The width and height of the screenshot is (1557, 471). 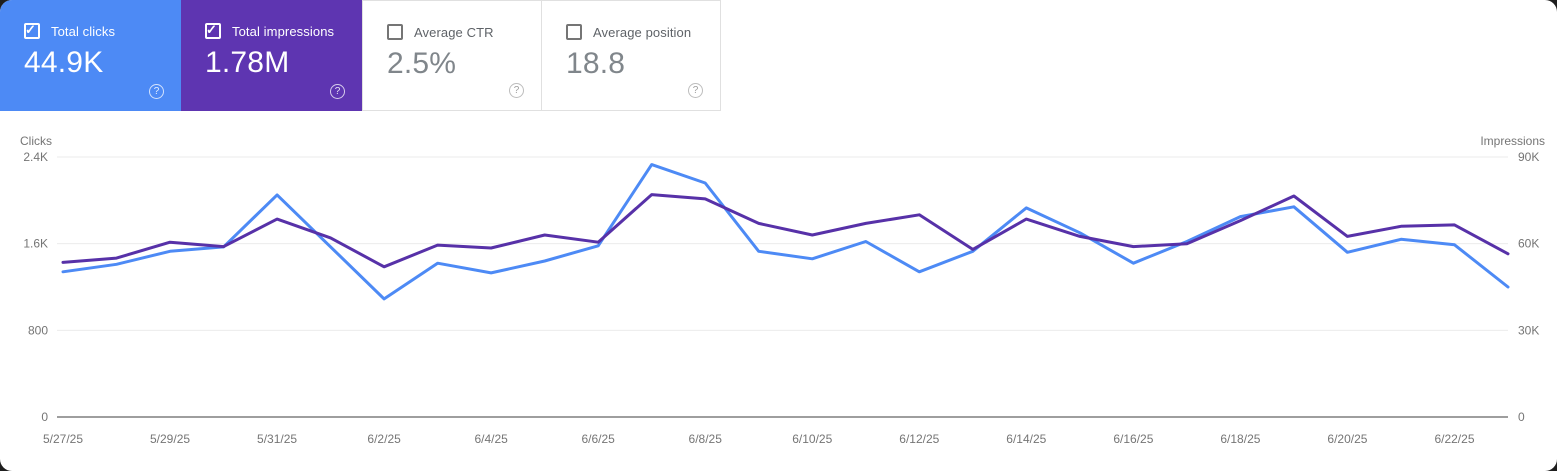 I want to click on right-axis-tick: 90K, so click(x=1528, y=157).